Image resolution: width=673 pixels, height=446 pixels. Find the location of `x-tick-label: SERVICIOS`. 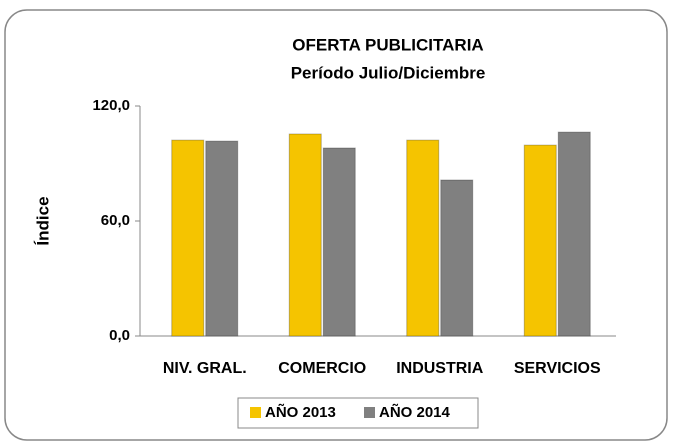

x-tick-label: SERVICIOS is located at coordinates (557, 368).